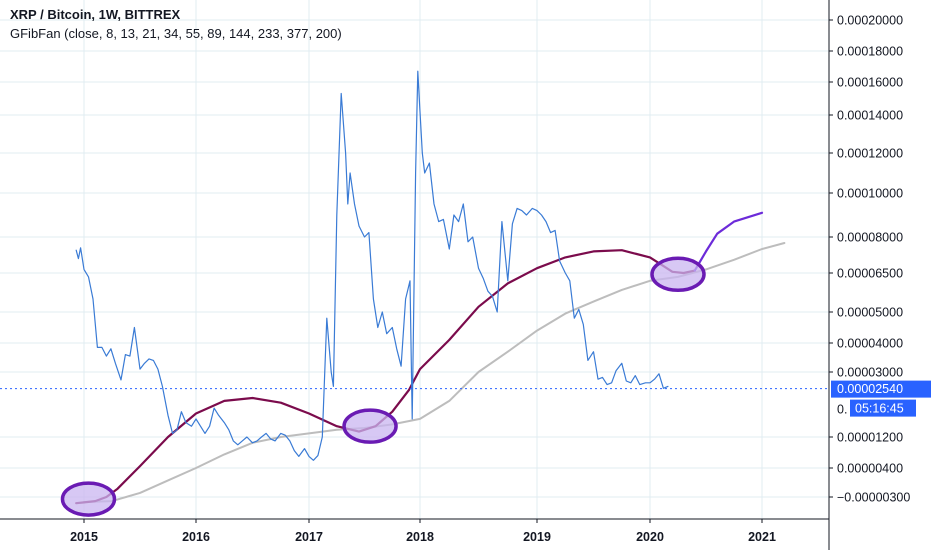 This screenshot has height=555, width=932. What do you see at coordinates (870, 389) in the screenshot?
I see `current-price-label: 0.00002540` at bounding box center [870, 389].